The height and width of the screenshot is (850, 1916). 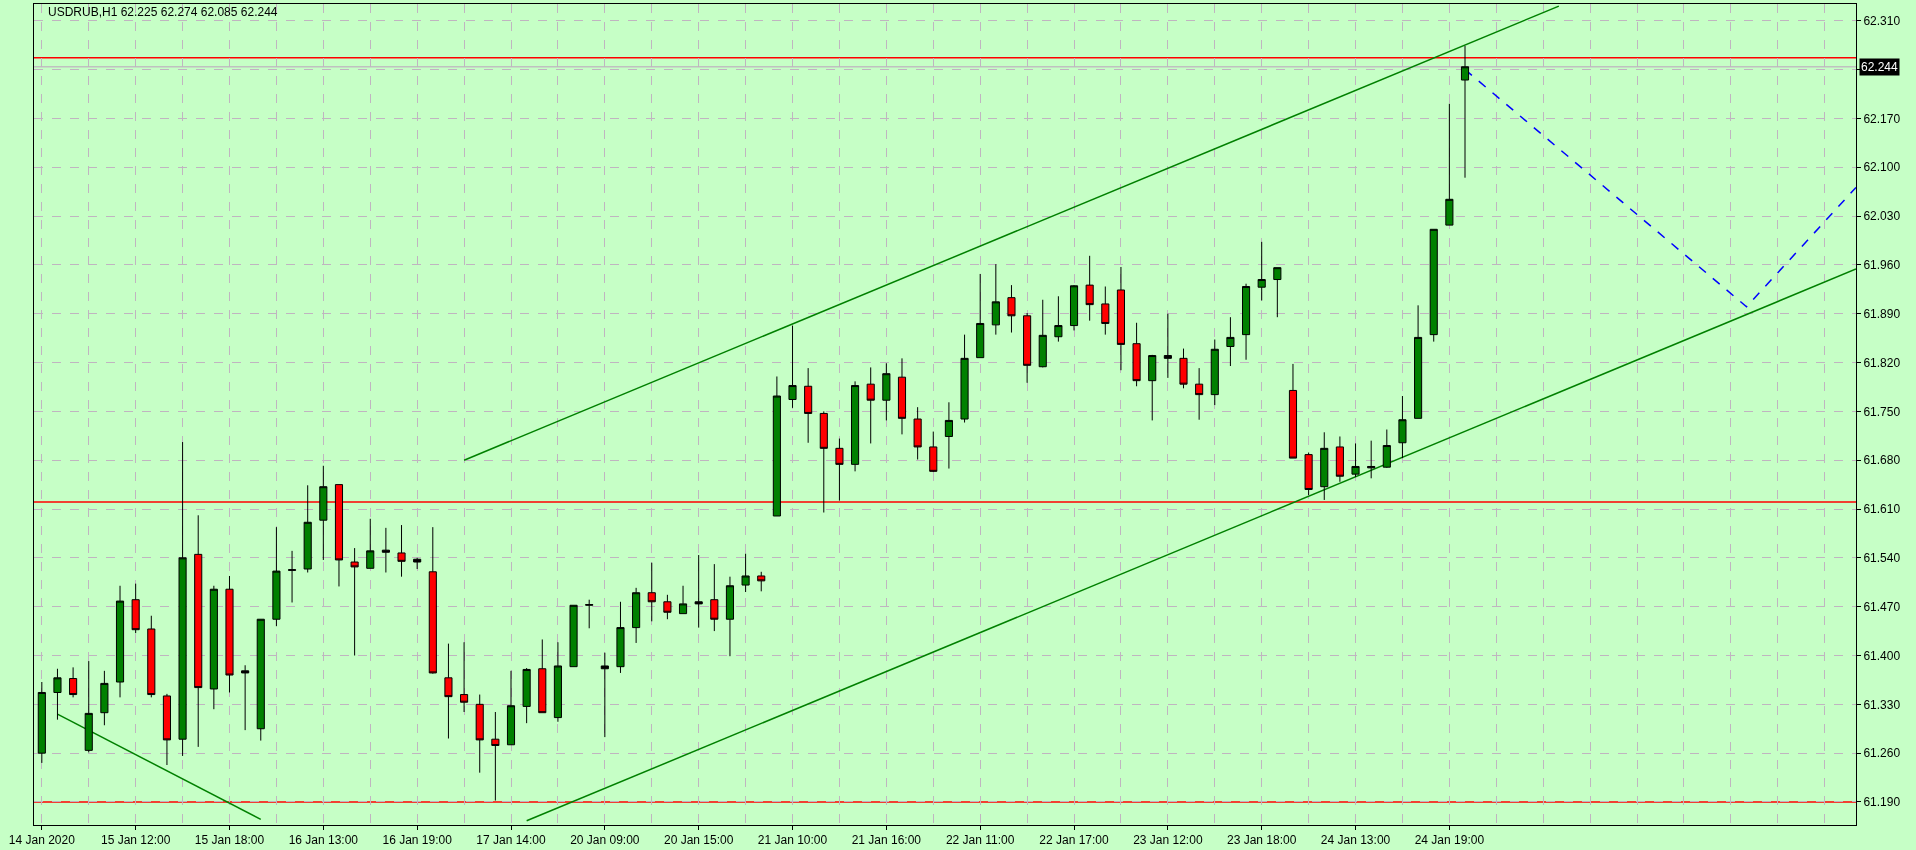 I want to click on y-tick-label: 61.820, so click(x=1882, y=362).